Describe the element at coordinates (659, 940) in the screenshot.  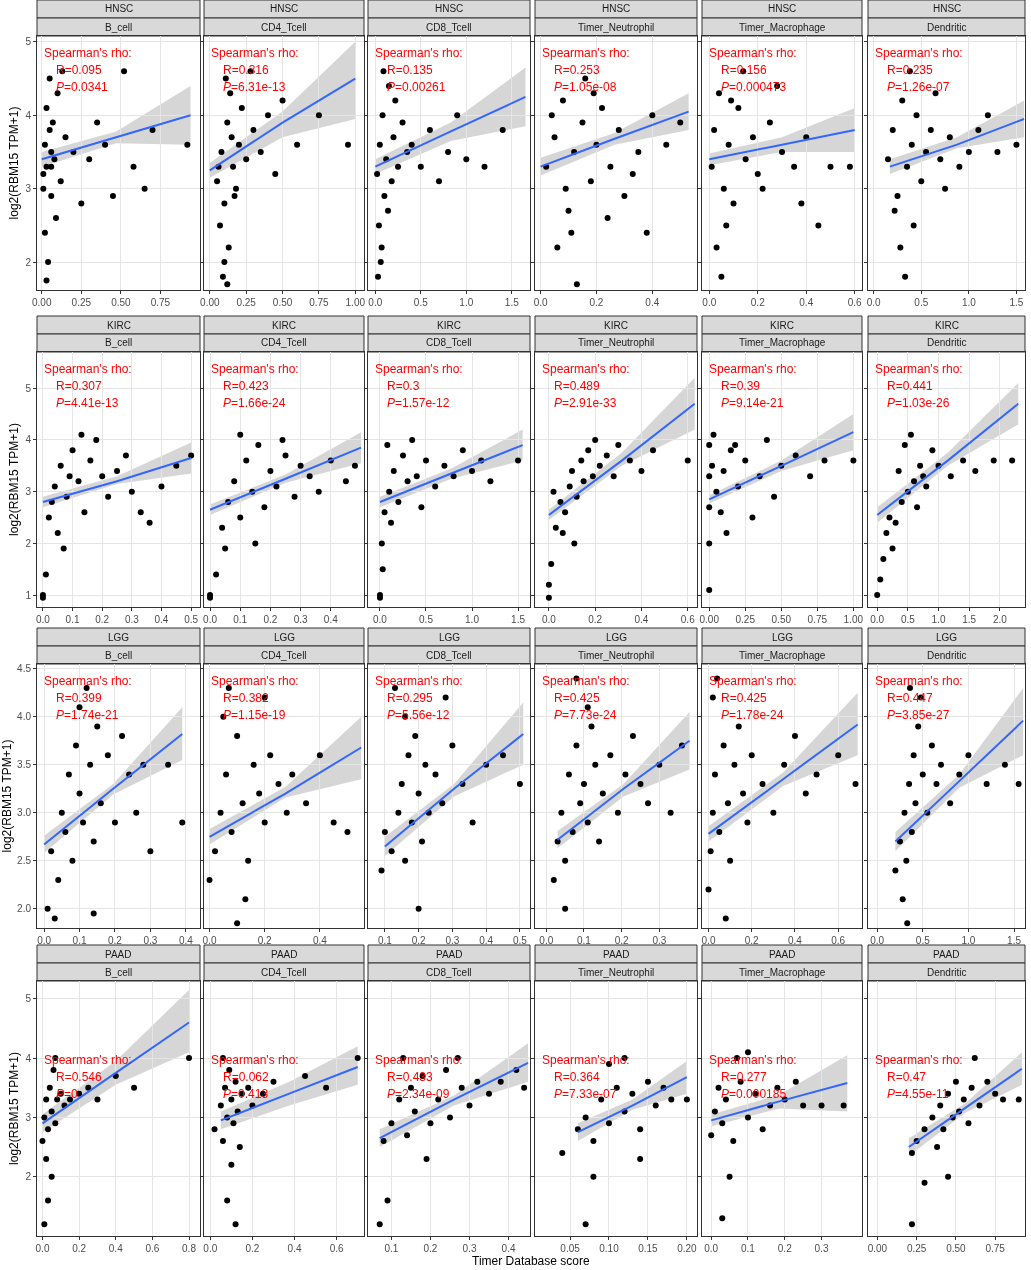
I see `x-tick-label: 0.3` at that location.